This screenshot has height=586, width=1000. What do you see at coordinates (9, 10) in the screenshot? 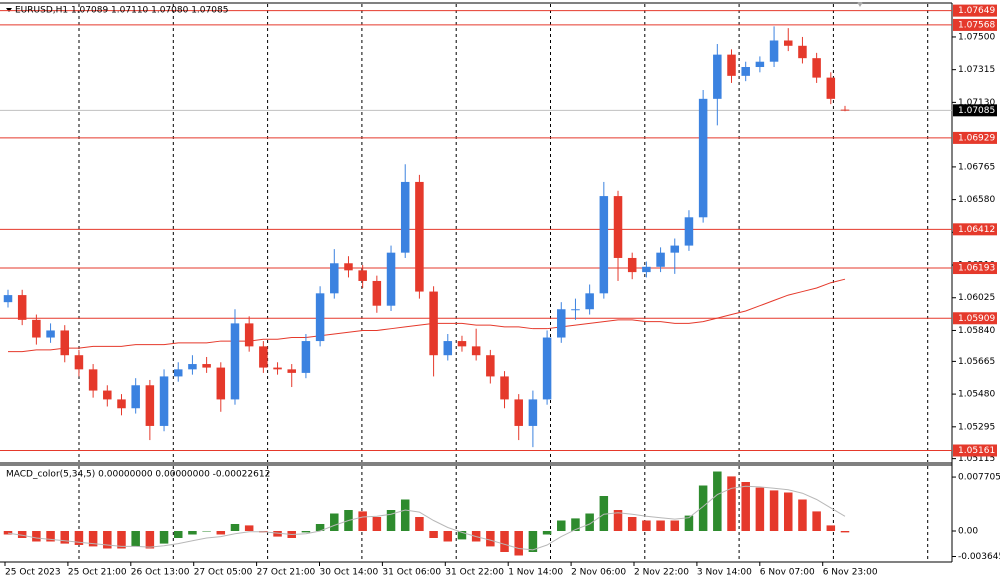
I see `menu-arrow` at bounding box center [9, 10].